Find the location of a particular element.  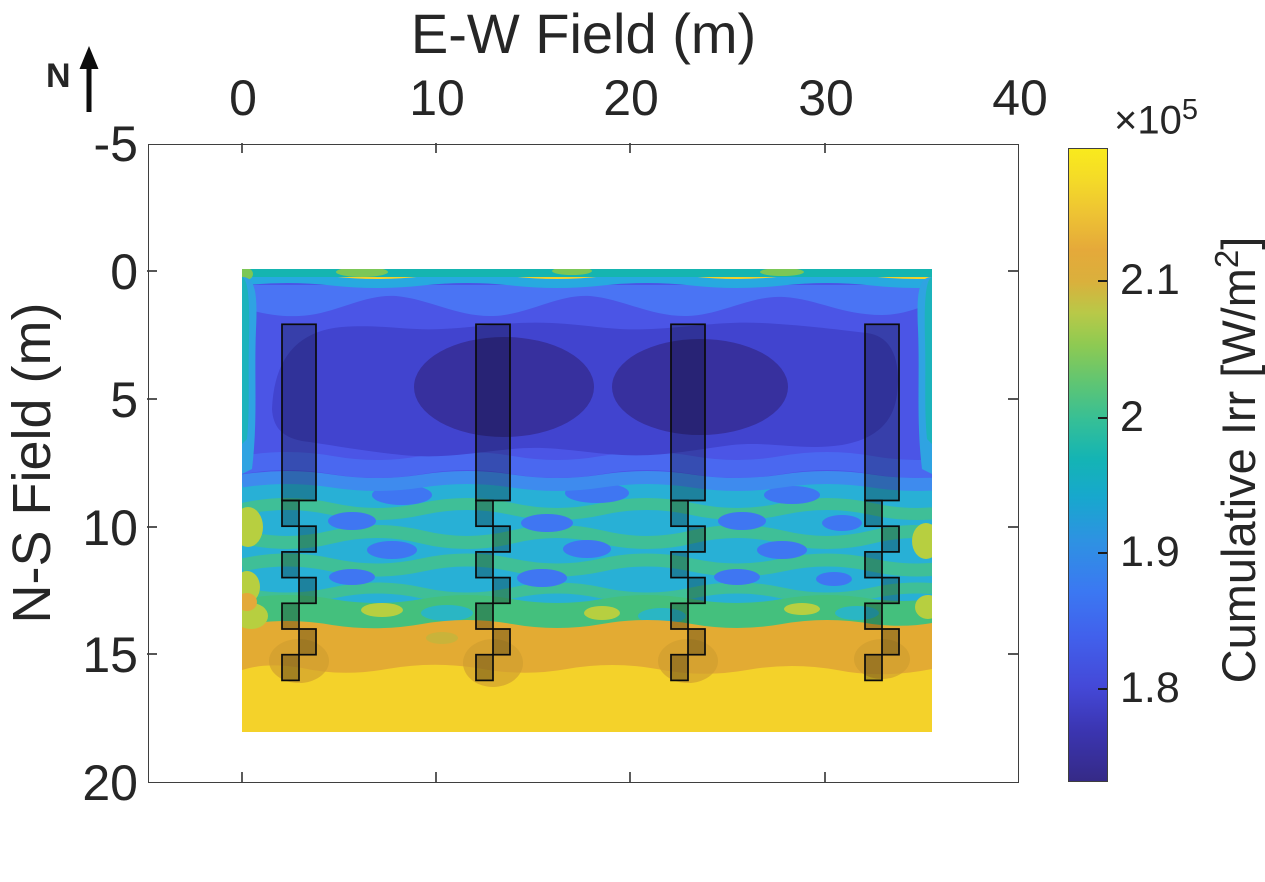

colorbar-unit-suffix: ] is located at coordinates (1238, 243).